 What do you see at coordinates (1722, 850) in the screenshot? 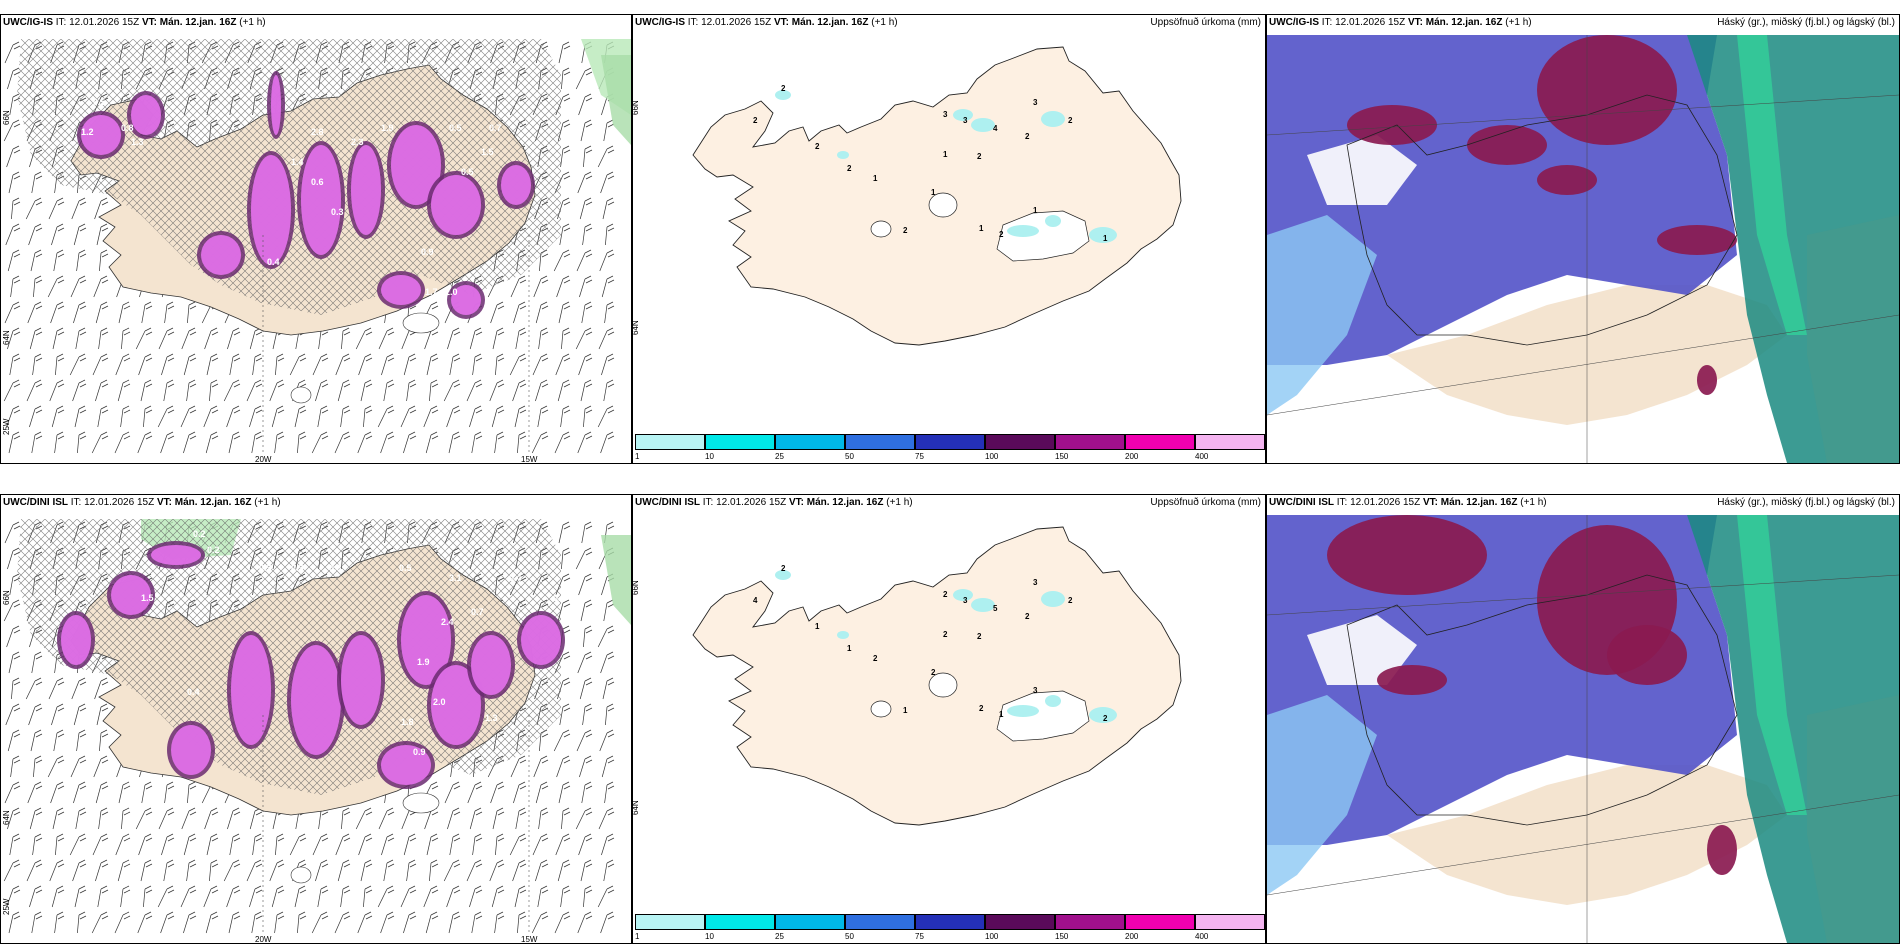
I see `mid-cloud-area` at bounding box center [1722, 850].